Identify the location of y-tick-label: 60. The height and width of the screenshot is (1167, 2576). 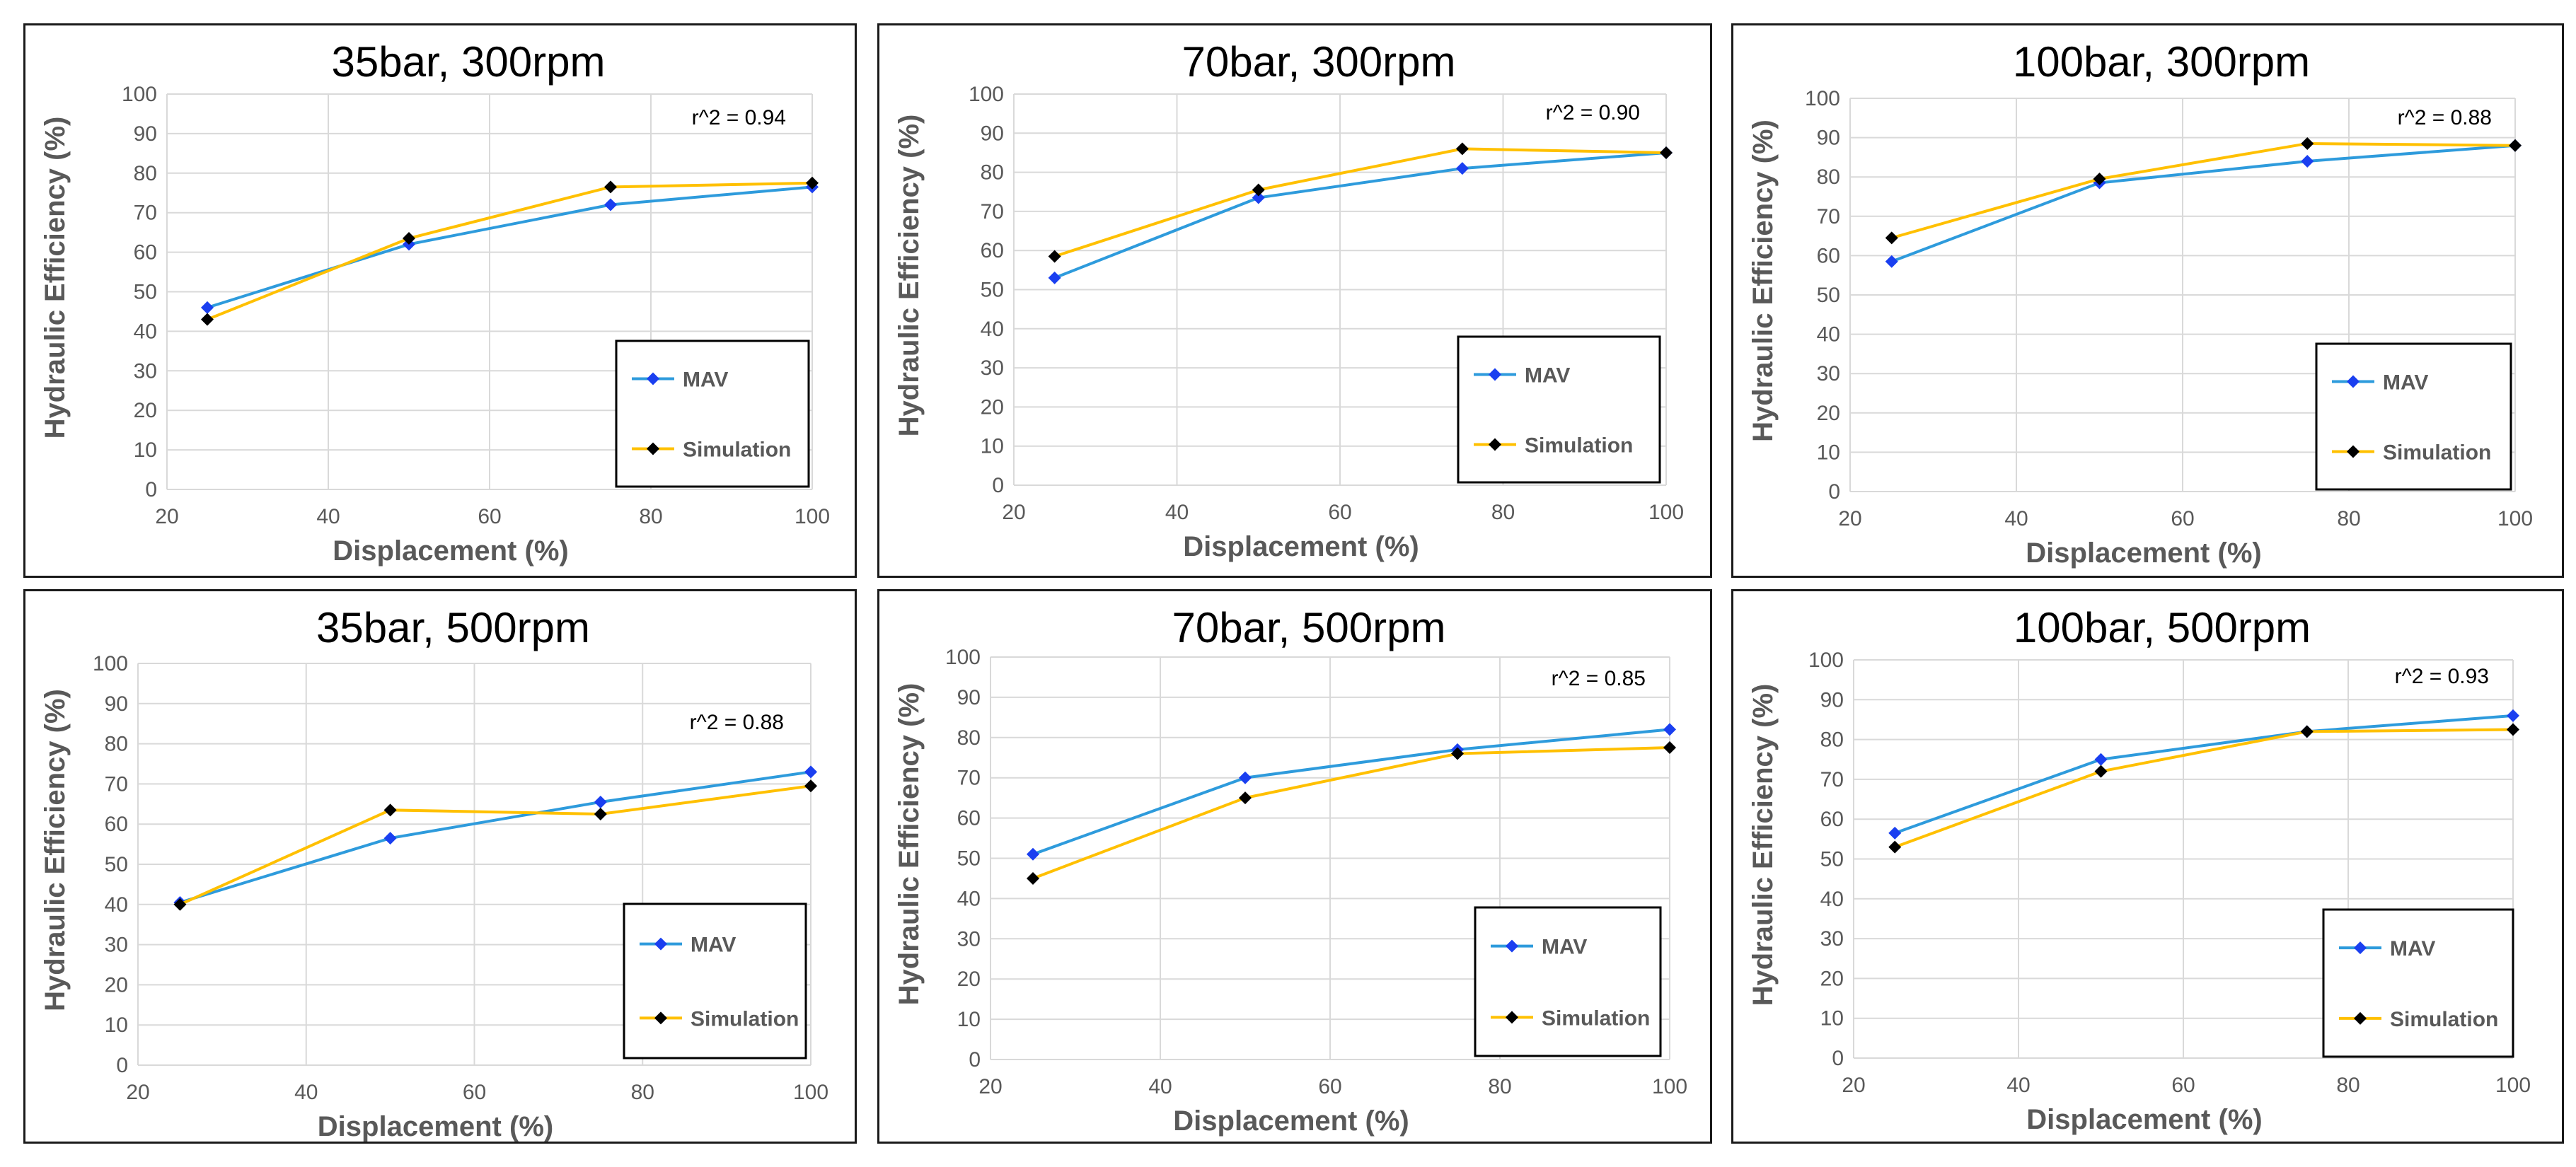
(969, 818).